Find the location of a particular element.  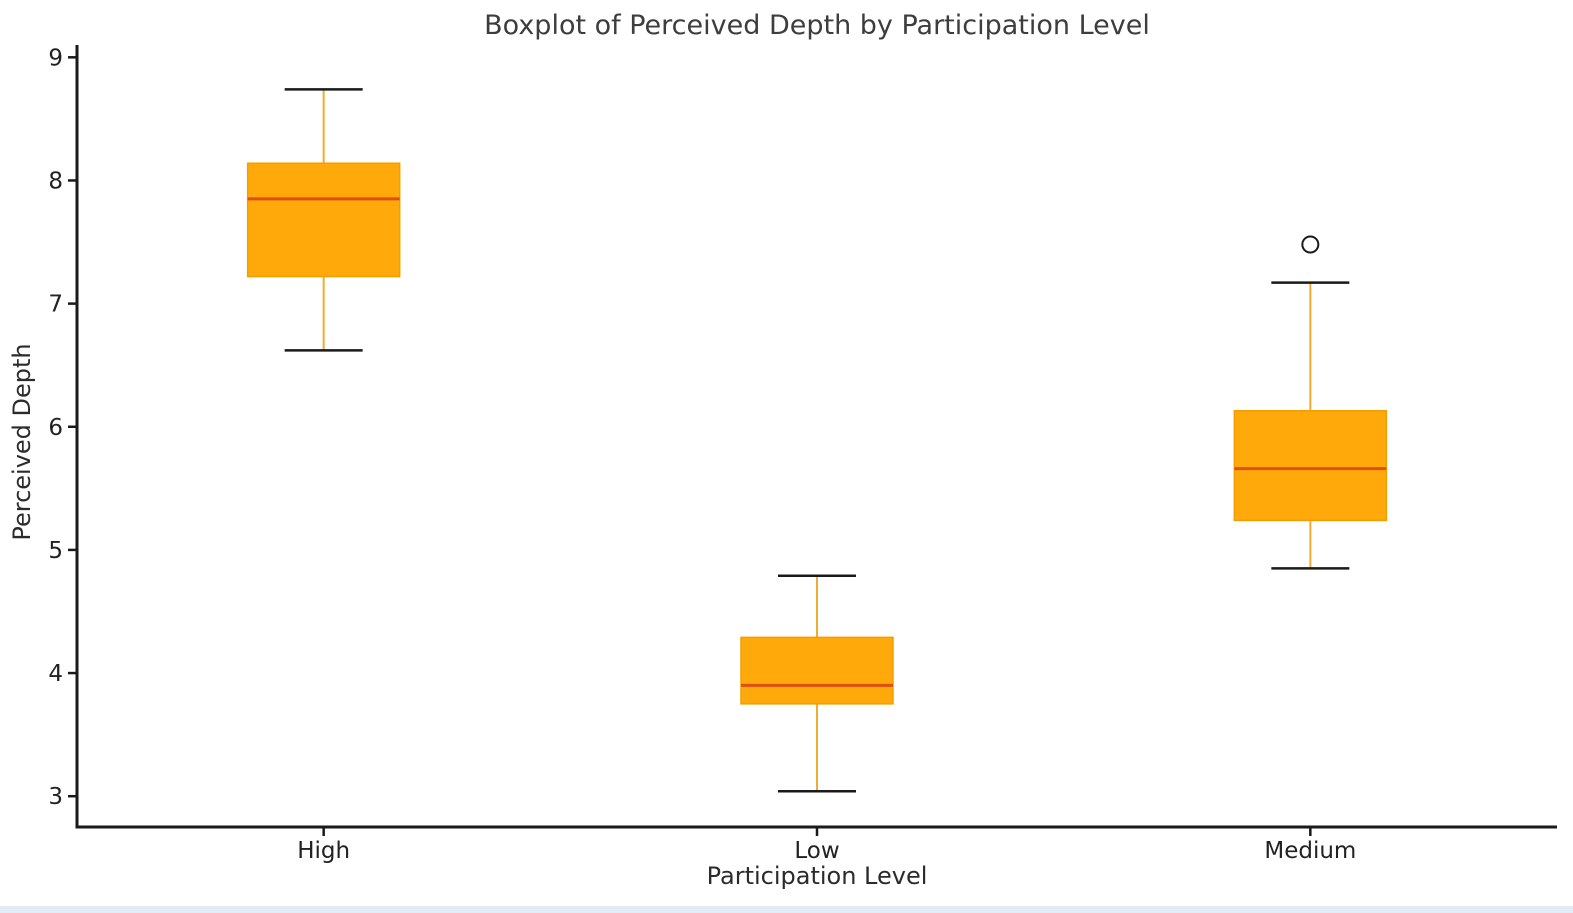

y-tick-label-9: 9 is located at coordinates (55, 58).